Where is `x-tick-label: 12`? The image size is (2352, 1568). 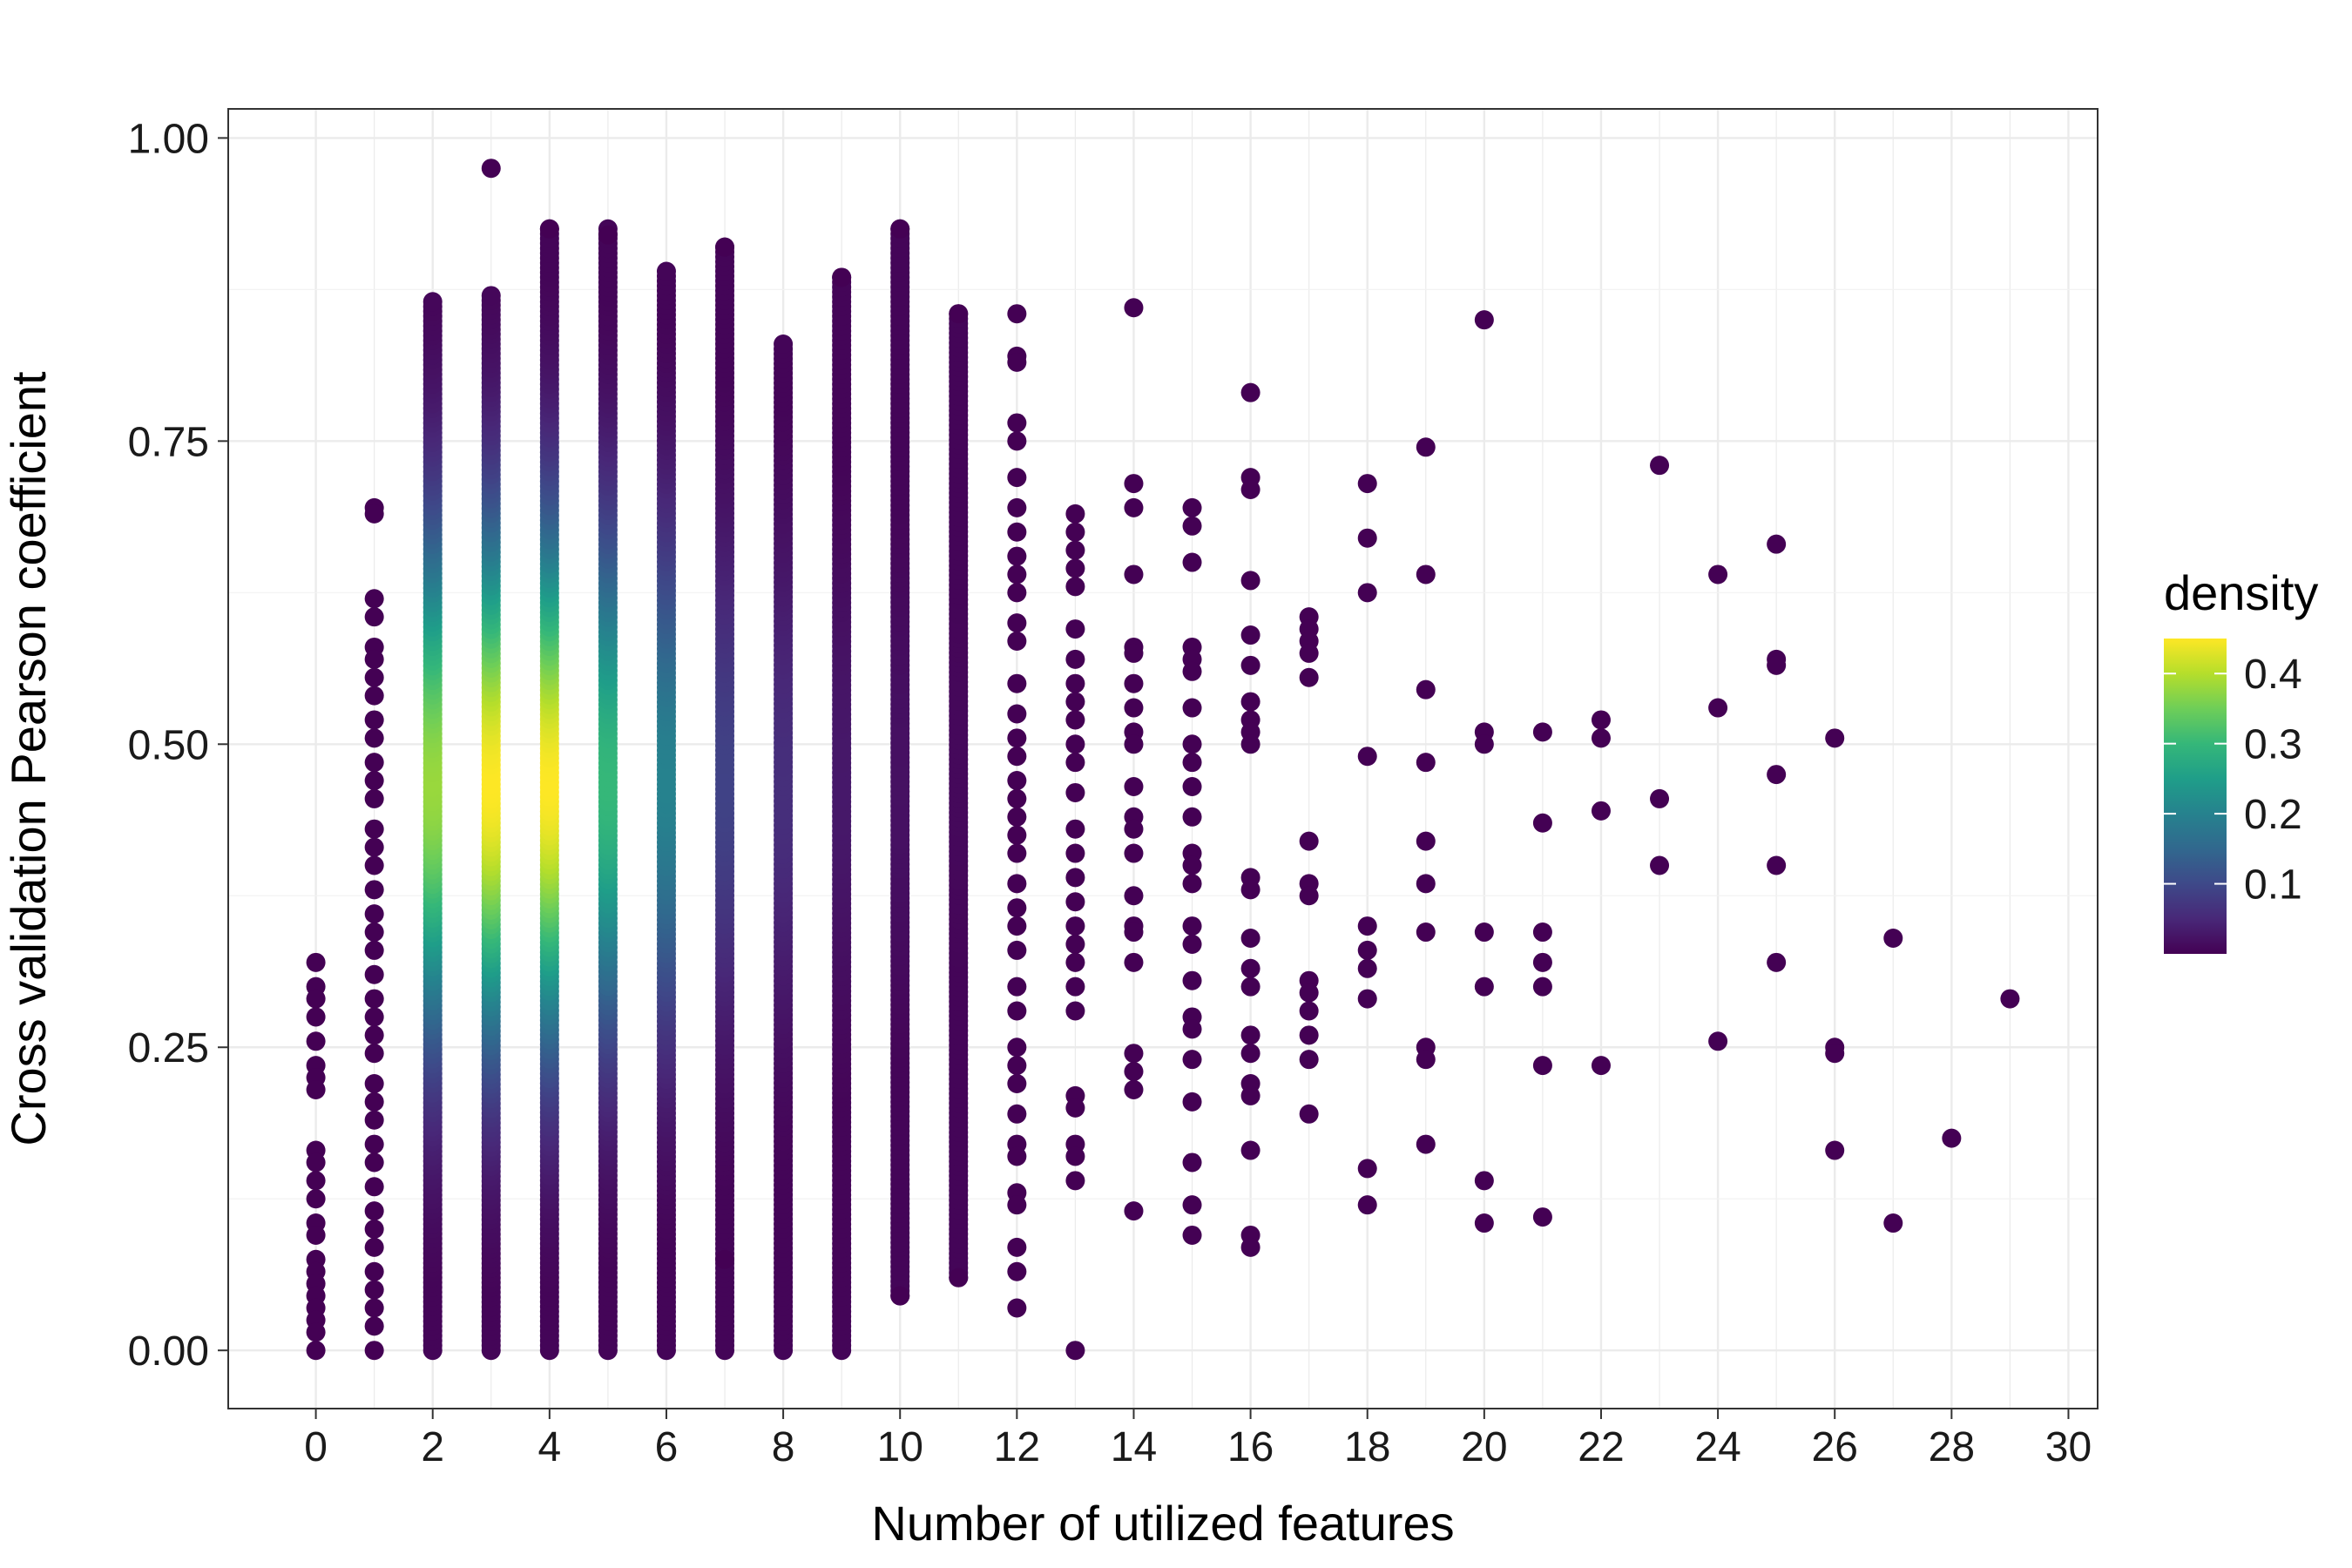
x-tick-label: 12 is located at coordinates (1017, 1447).